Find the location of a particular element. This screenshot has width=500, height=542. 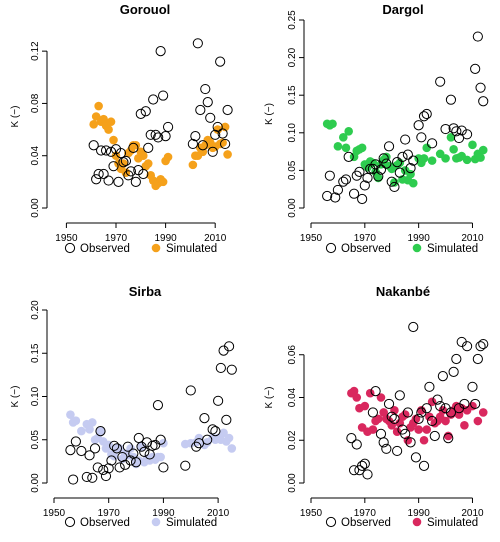

y-tick-label: 0.15 is located at coordinates (35, 353).